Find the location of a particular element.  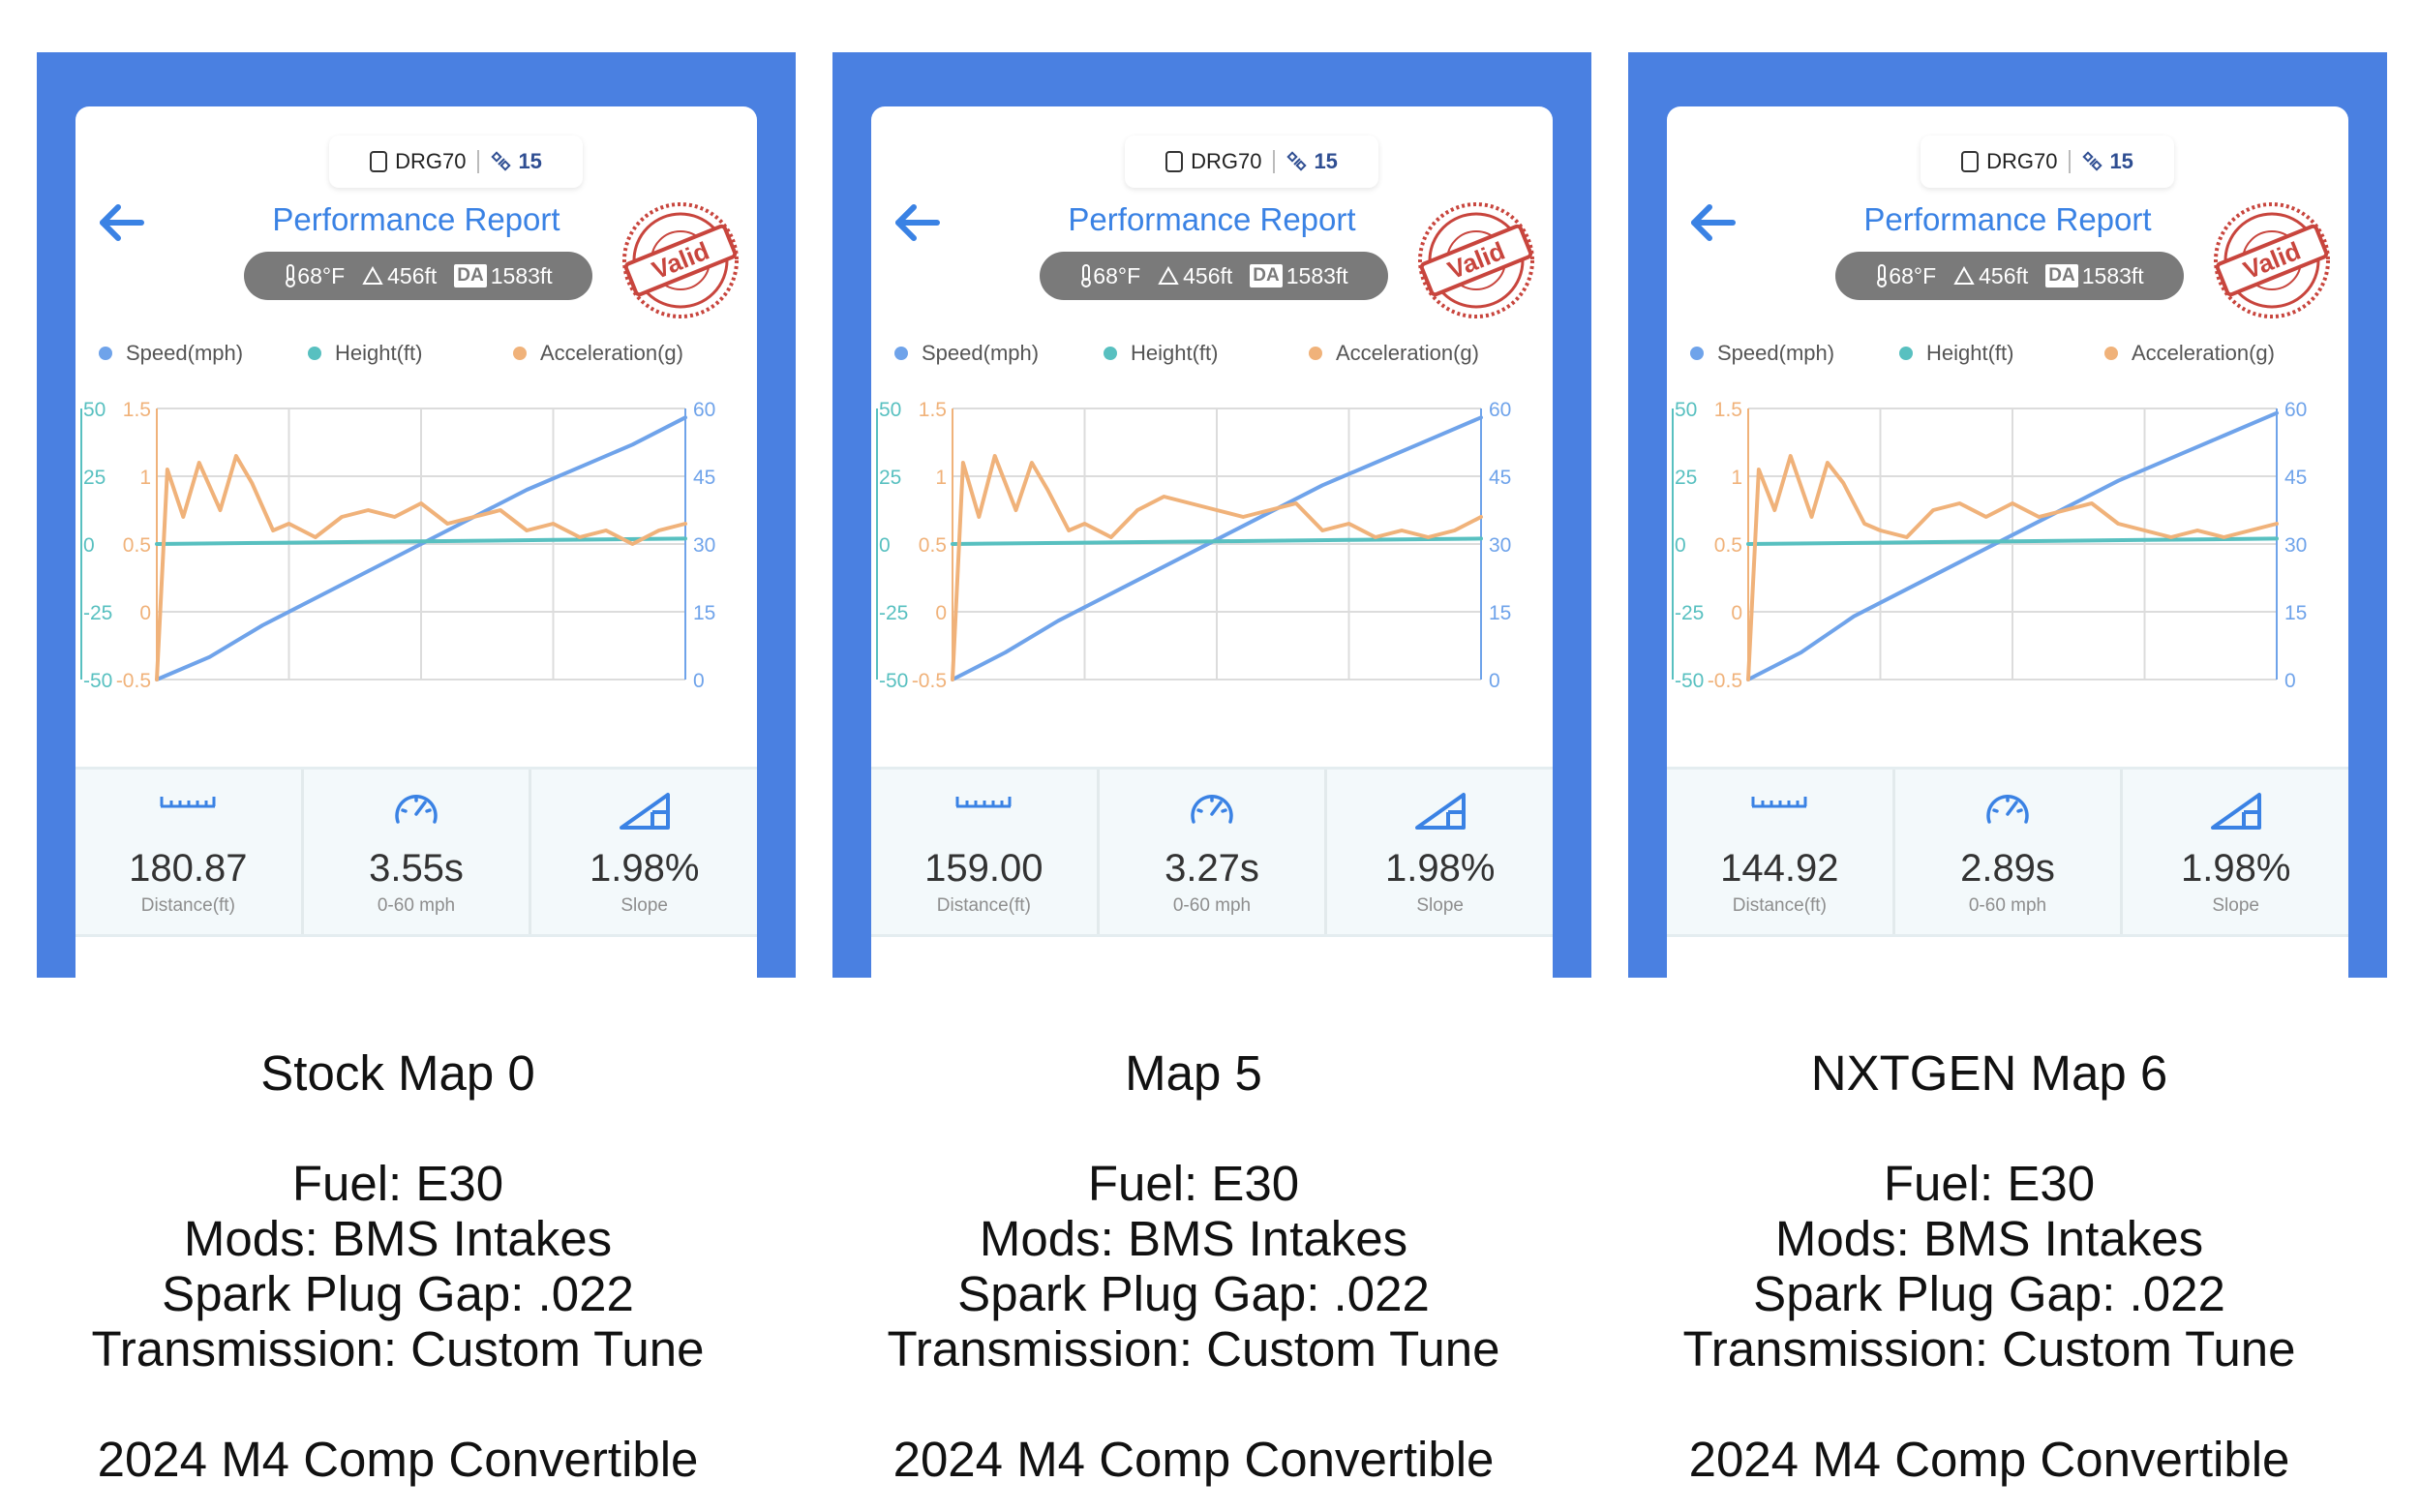

transmission-line: Transmission: Custom Tune is located at coordinates (398, 1348).